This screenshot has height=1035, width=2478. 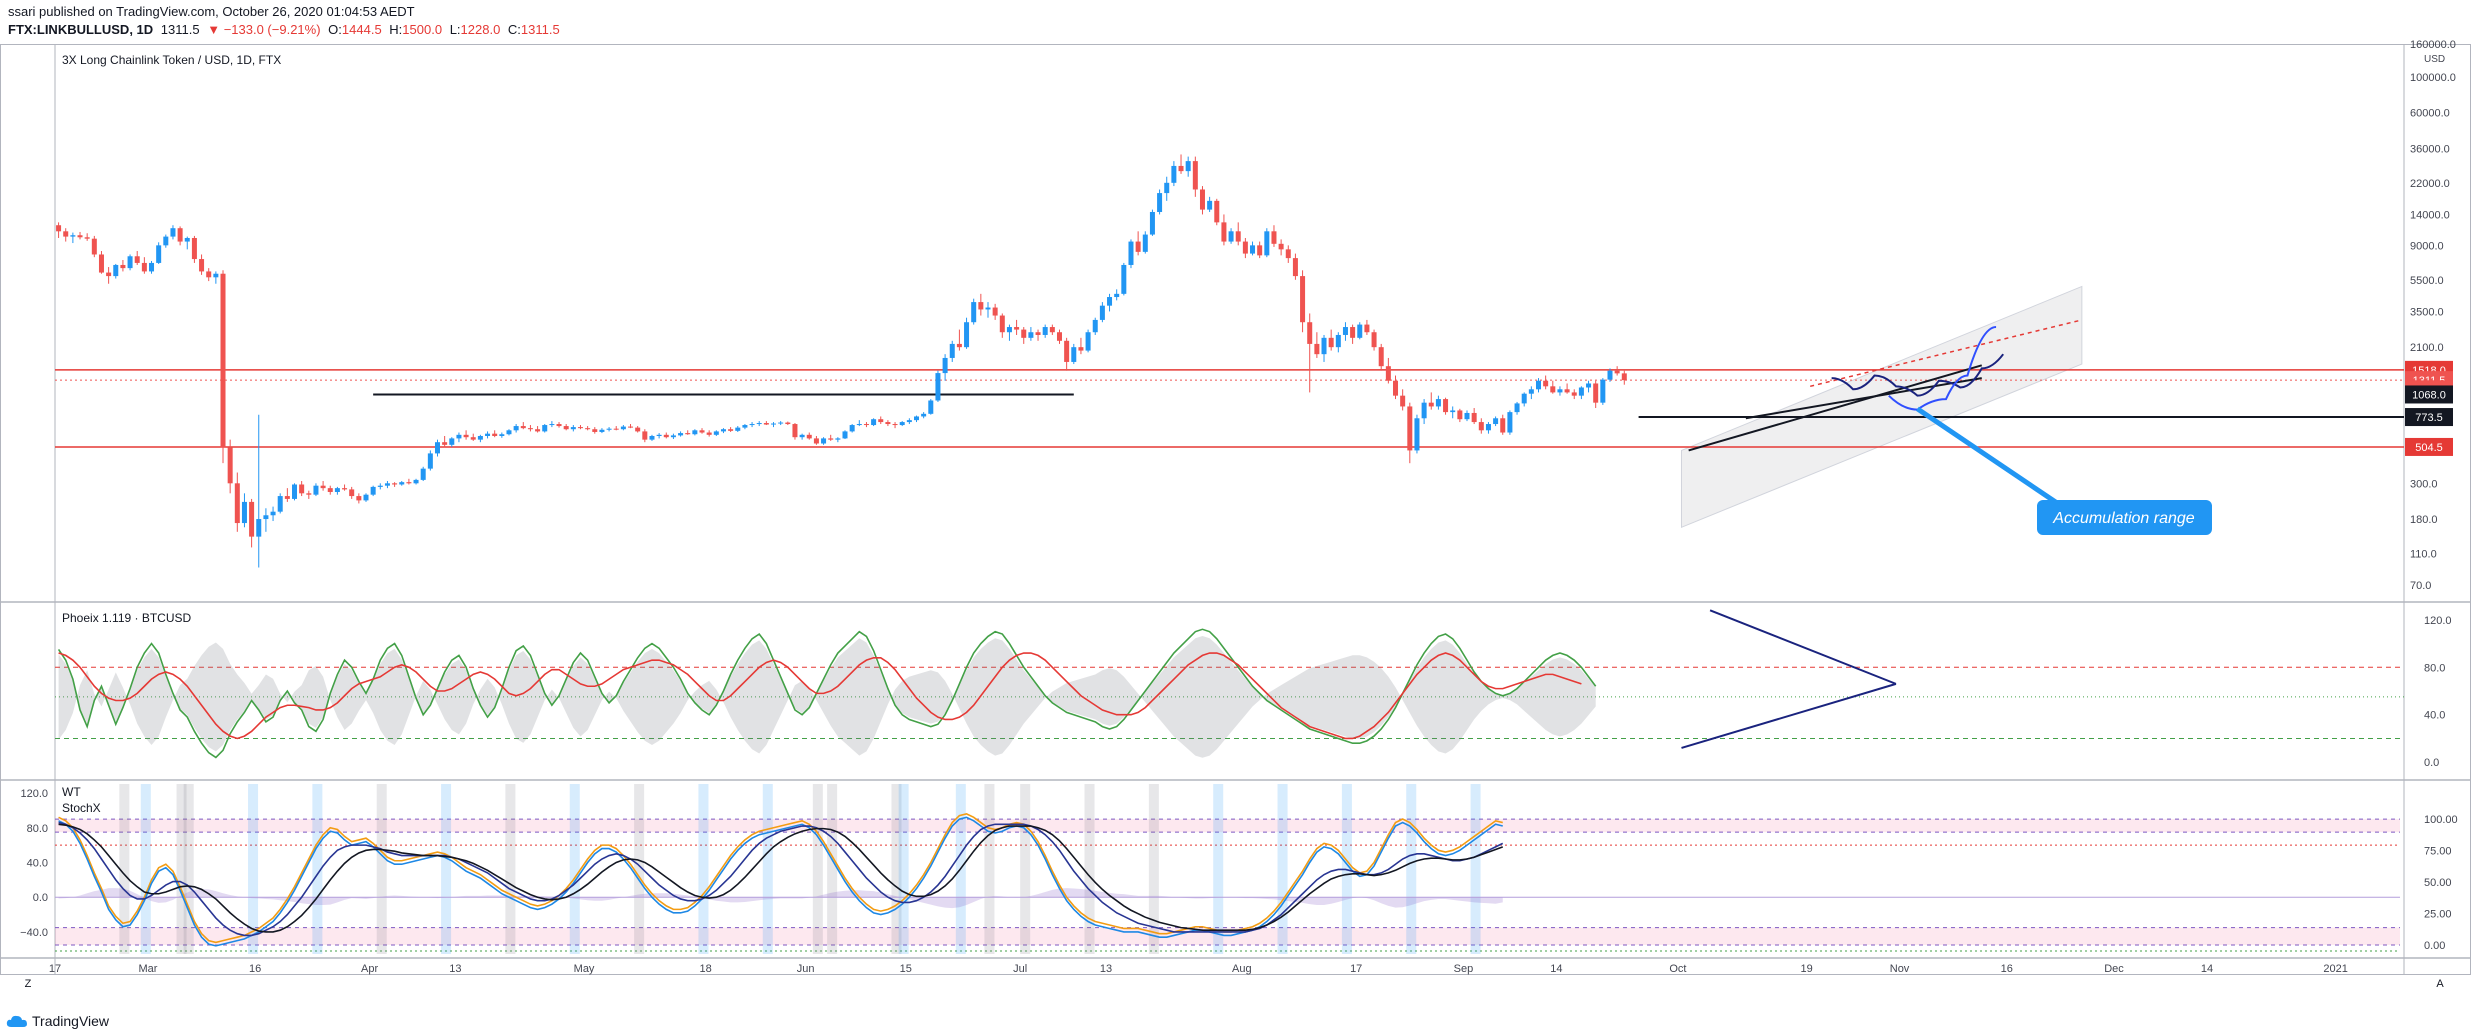 I want to click on high-label: H:, so click(x=396, y=29).